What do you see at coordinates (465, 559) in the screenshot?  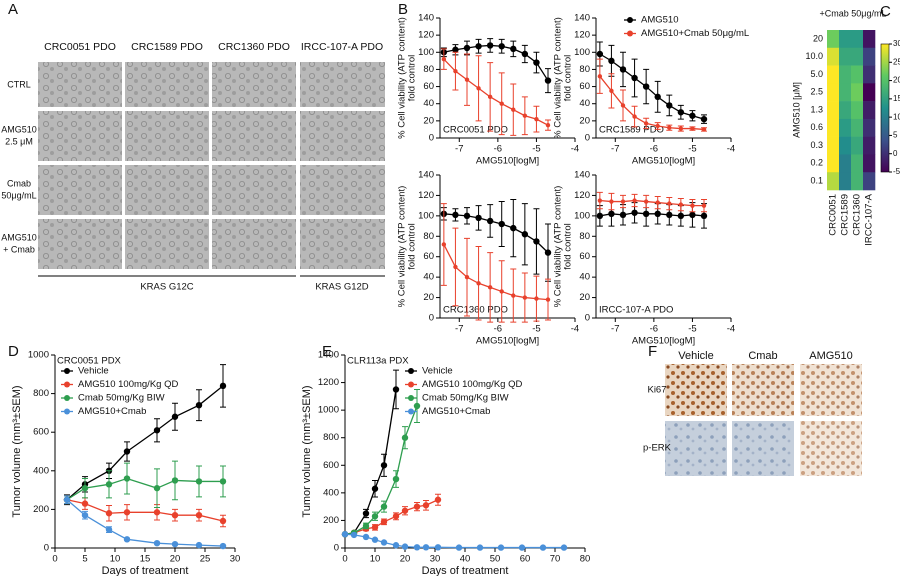 I see `x-tick-label: 40` at bounding box center [465, 559].